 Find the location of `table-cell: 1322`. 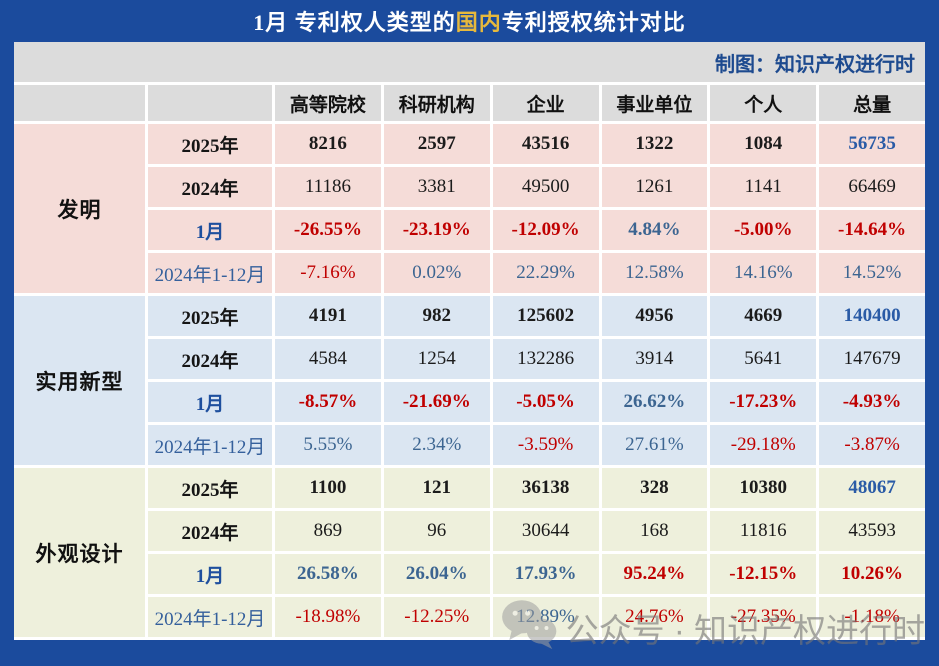

table-cell: 1322 is located at coordinates (654, 144).